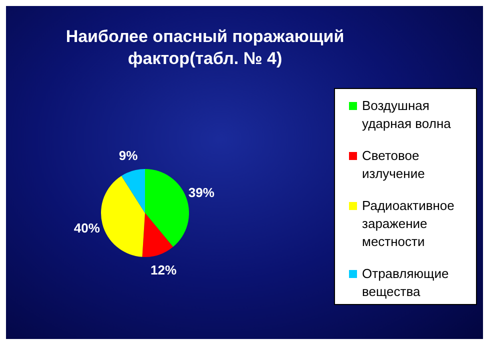 The height and width of the screenshot is (345, 489). I want to click on data-label: 9%, so click(128, 155).